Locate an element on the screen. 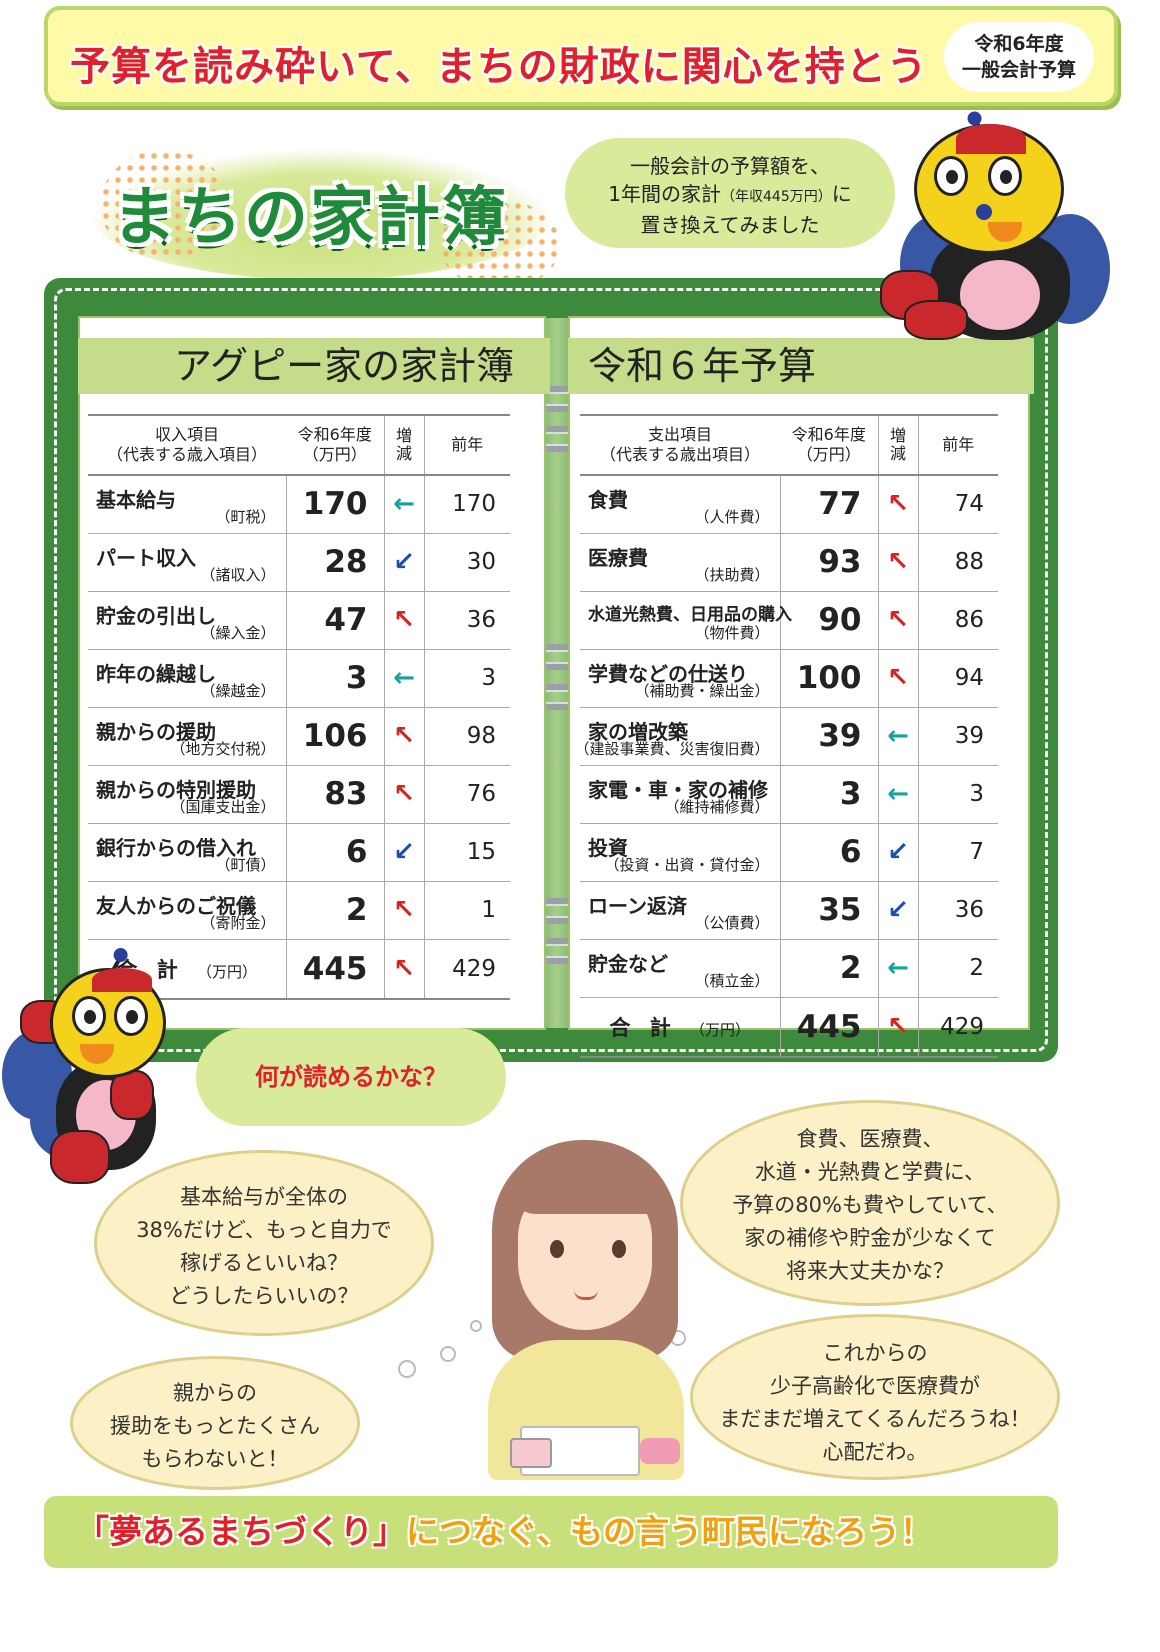 The height and width of the screenshot is (1652, 1160). current-value: 93 is located at coordinates (829, 562).